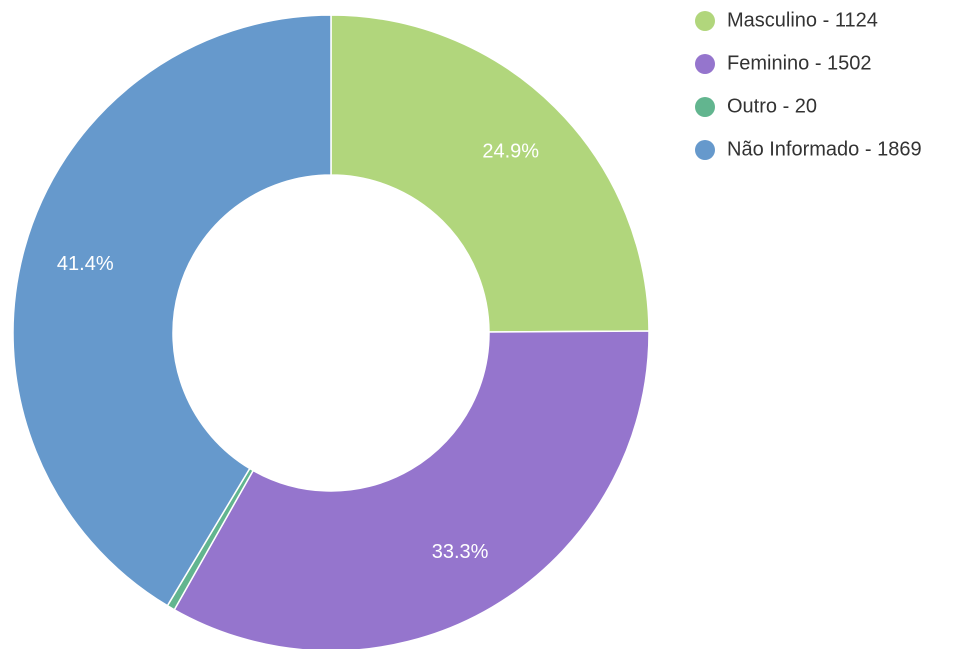 The height and width of the screenshot is (649, 977). Describe the element at coordinates (824, 149) in the screenshot. I see `legend-label: Não Informado - 1869` at that location.